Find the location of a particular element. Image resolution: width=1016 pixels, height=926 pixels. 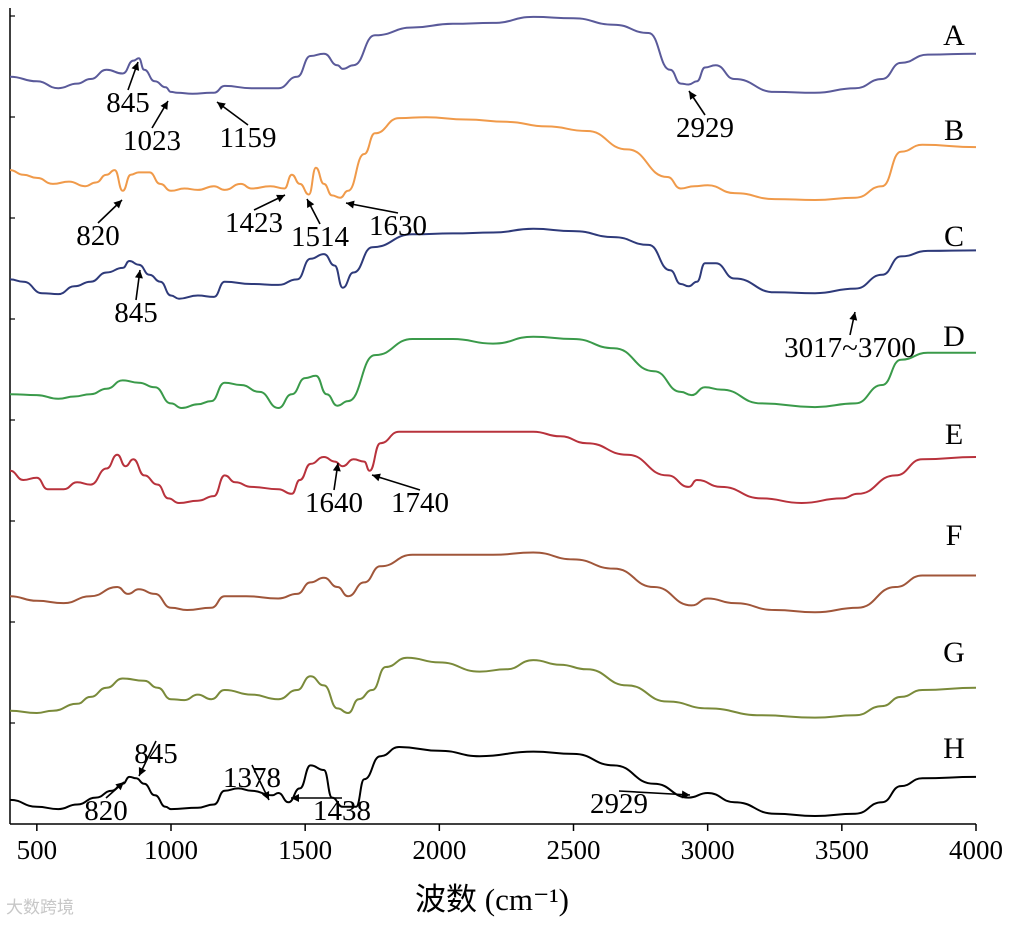

series-line-G is located at coordinates (493, 687).